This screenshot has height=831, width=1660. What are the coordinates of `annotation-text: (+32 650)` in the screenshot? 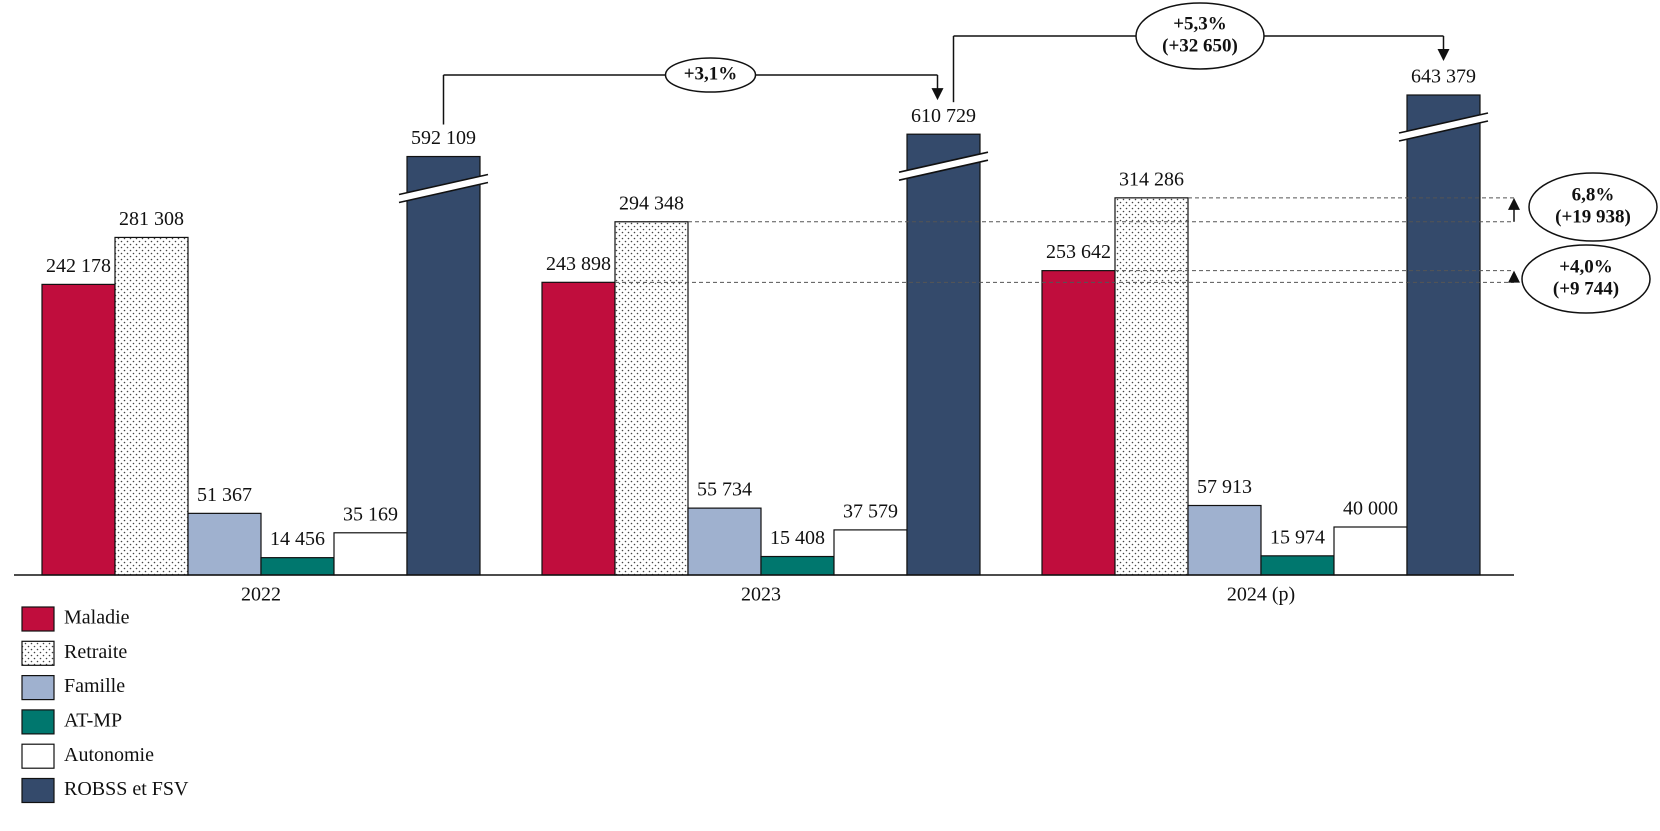 It's located at (1200, 45).